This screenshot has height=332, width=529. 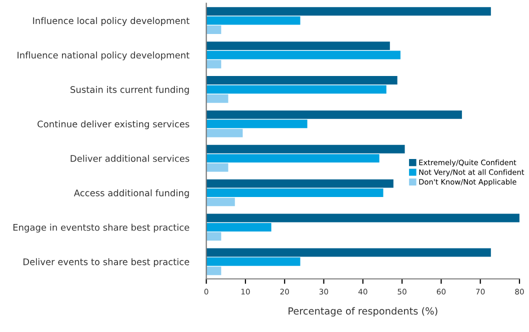 I want to click on y-tick-label: Deliver additional services, so click(x=130, y=158).